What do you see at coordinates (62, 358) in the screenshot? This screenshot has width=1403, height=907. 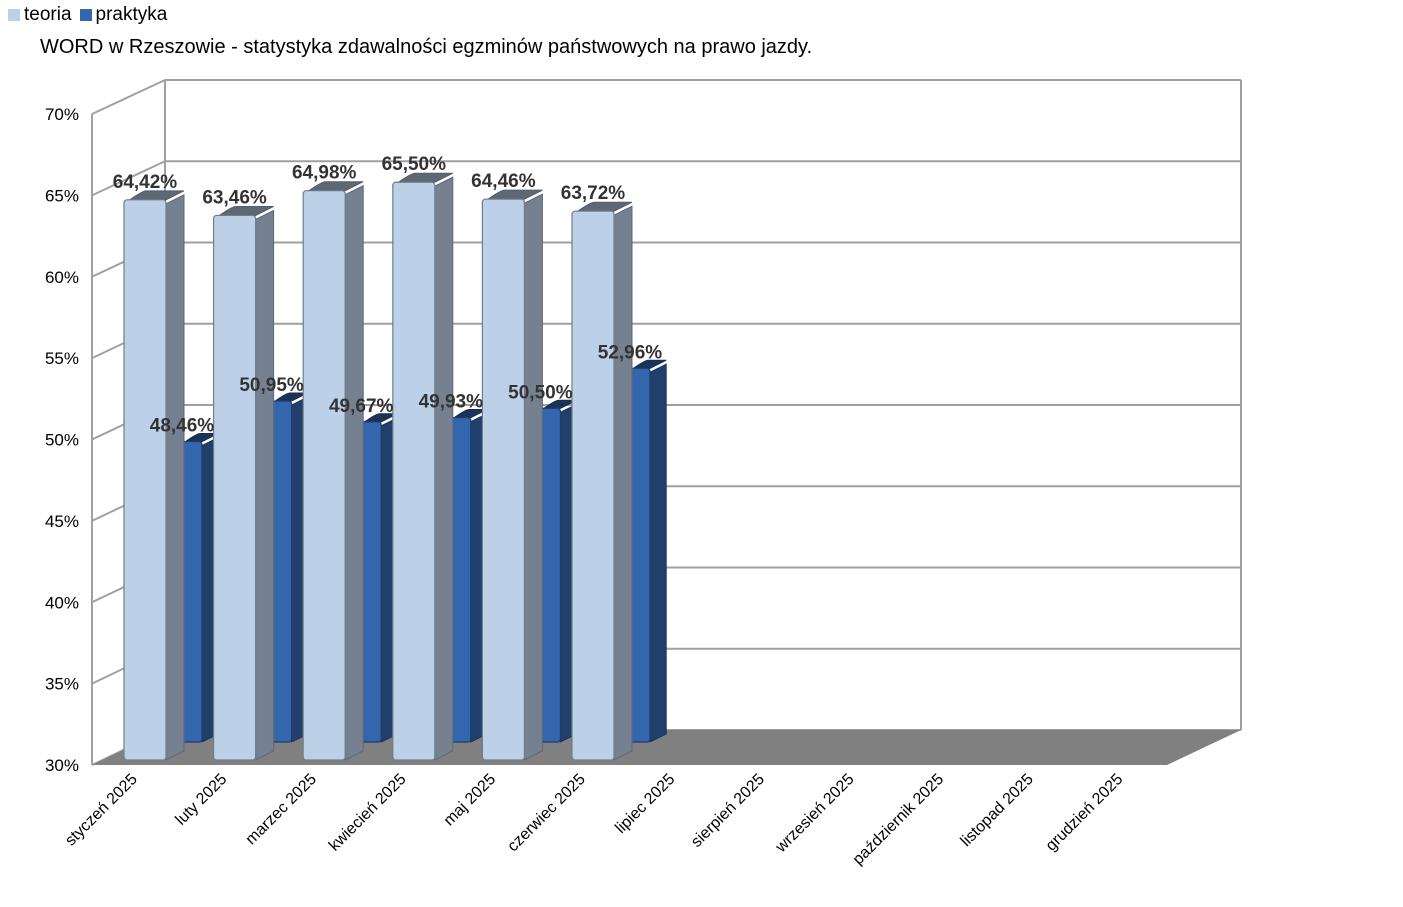 I see `y-tick-label: 55%` at bounding box center [62, 358].